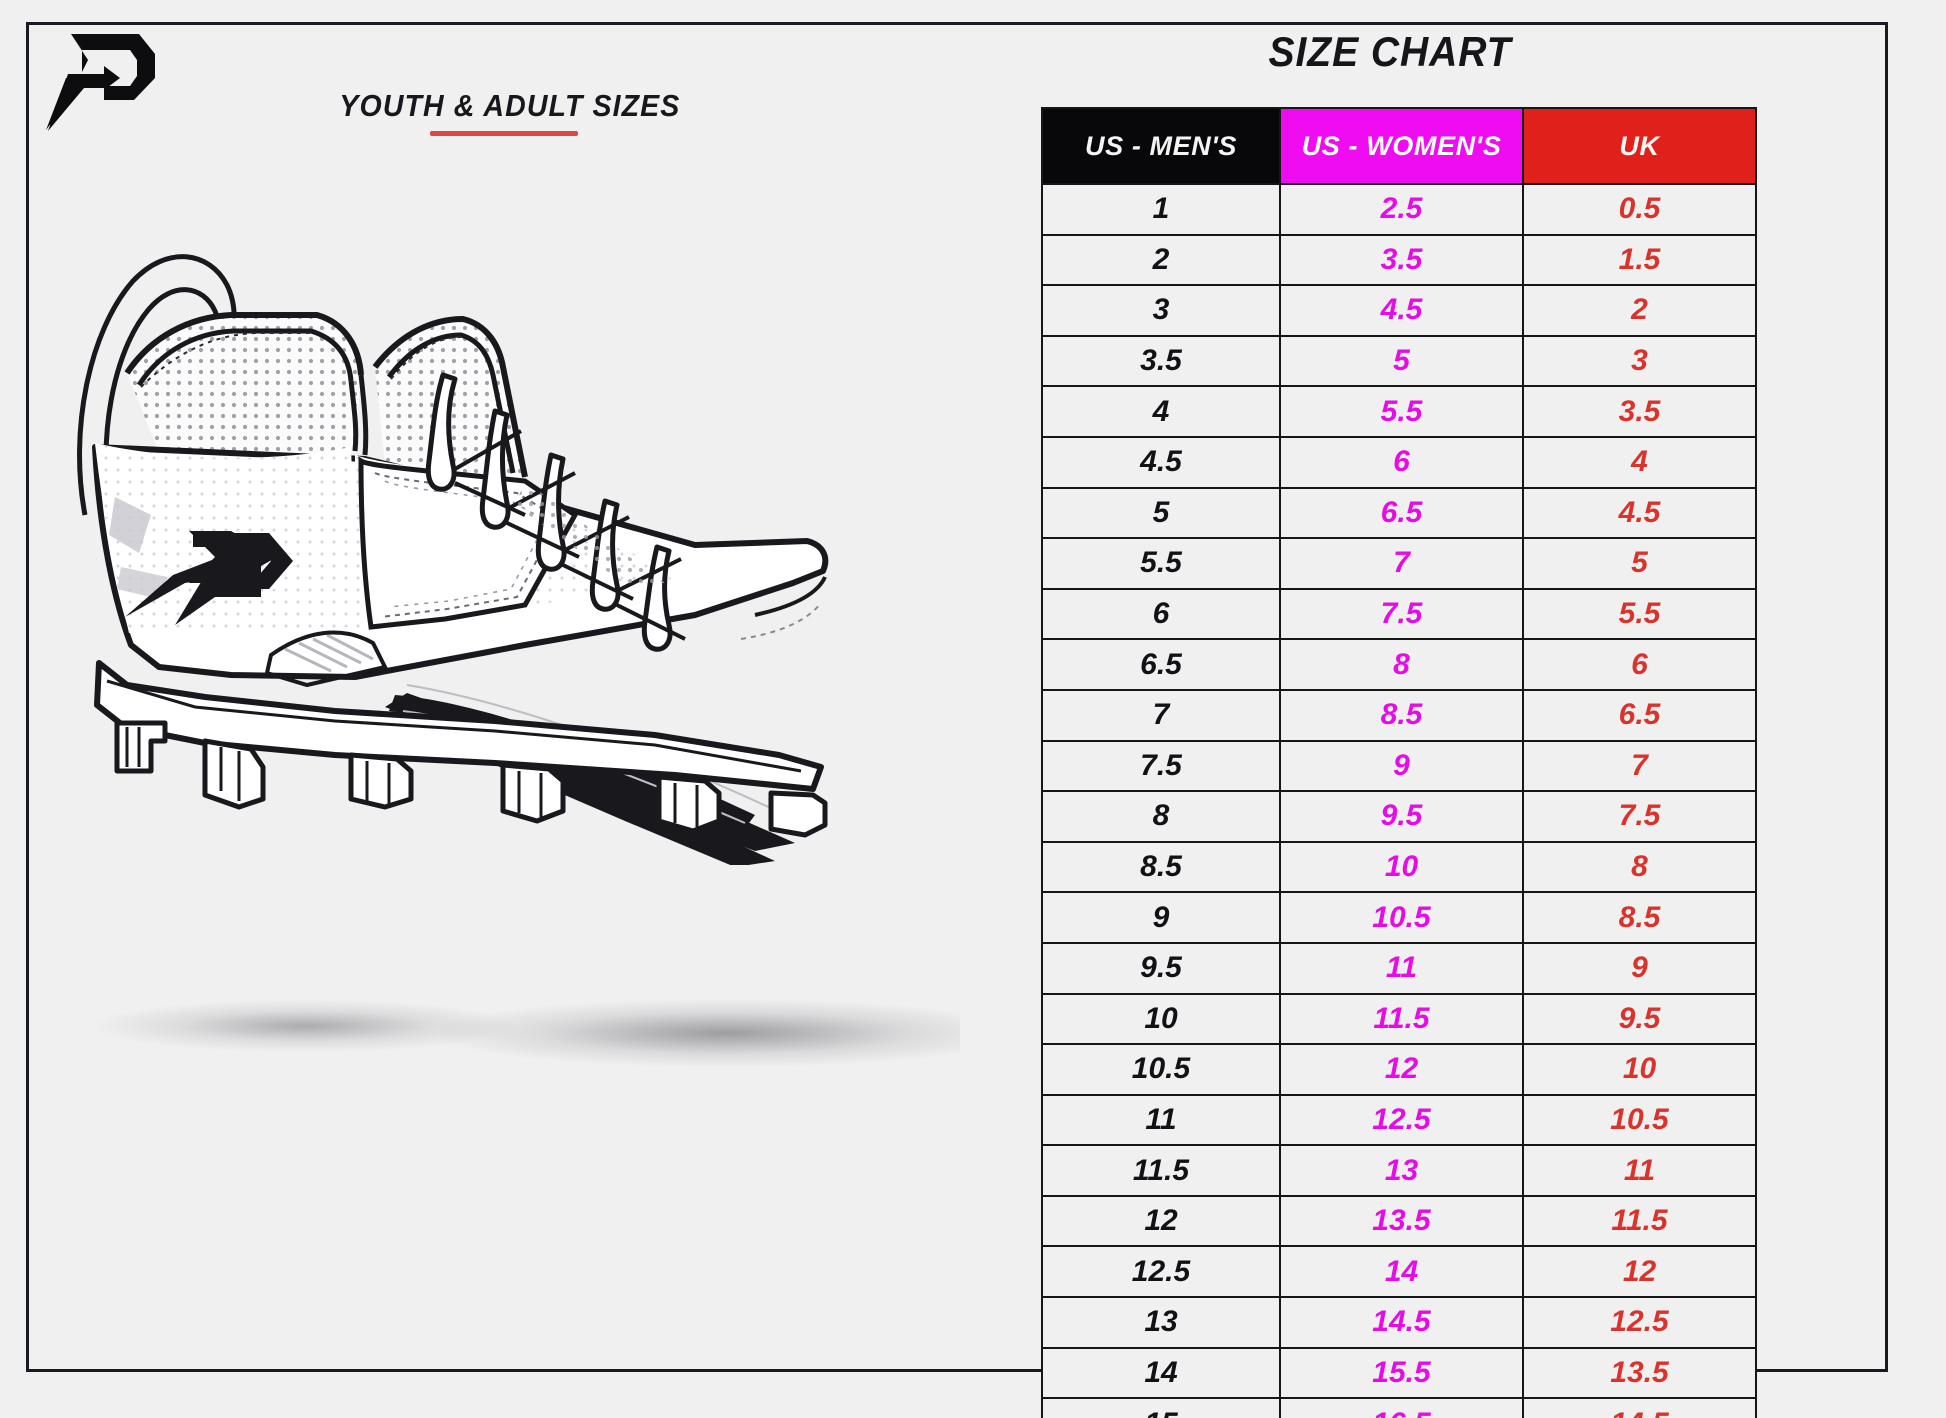 This screenshot has width=1946, height=1418. I want to click on size-cell-us_men: 3.5, so click(1161, 361).